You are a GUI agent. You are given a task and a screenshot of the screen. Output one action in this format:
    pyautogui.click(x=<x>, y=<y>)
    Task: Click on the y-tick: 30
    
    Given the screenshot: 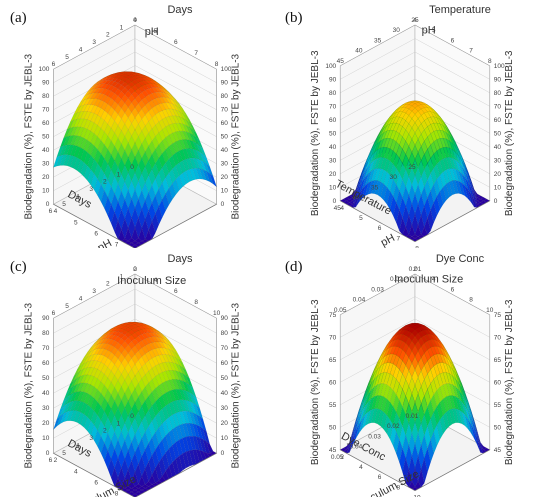 What is the action you would take?
    pyautogui.click(x=394, y=177)
    